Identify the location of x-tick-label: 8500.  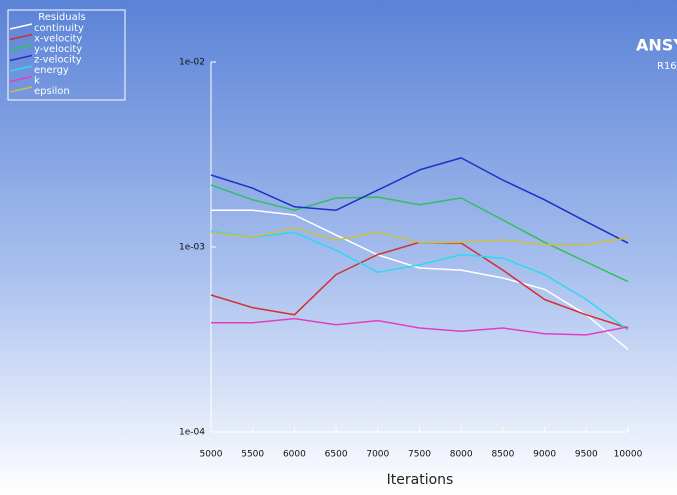
(502, 455).